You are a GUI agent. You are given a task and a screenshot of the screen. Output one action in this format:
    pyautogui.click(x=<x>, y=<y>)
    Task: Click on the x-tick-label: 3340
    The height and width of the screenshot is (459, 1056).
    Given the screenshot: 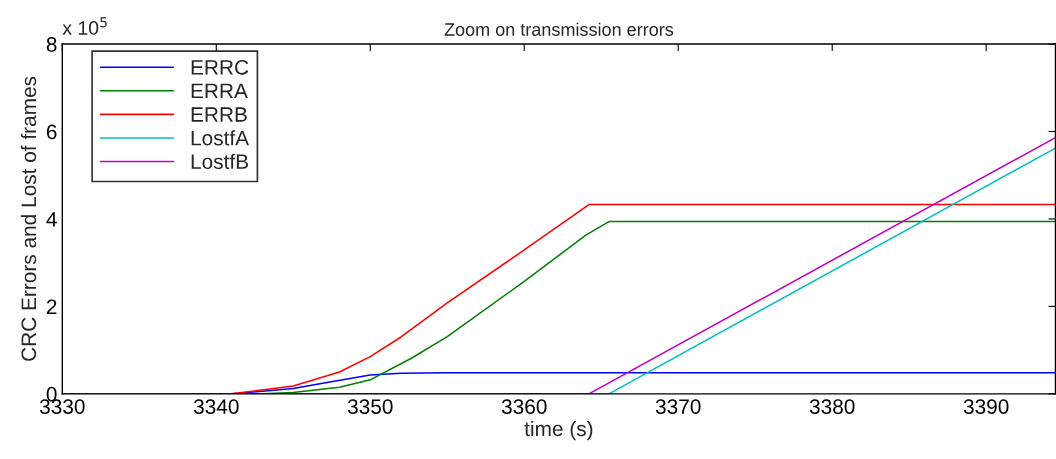 What is the action you would take?
    pyautogui.click(x=216, y=406)
    